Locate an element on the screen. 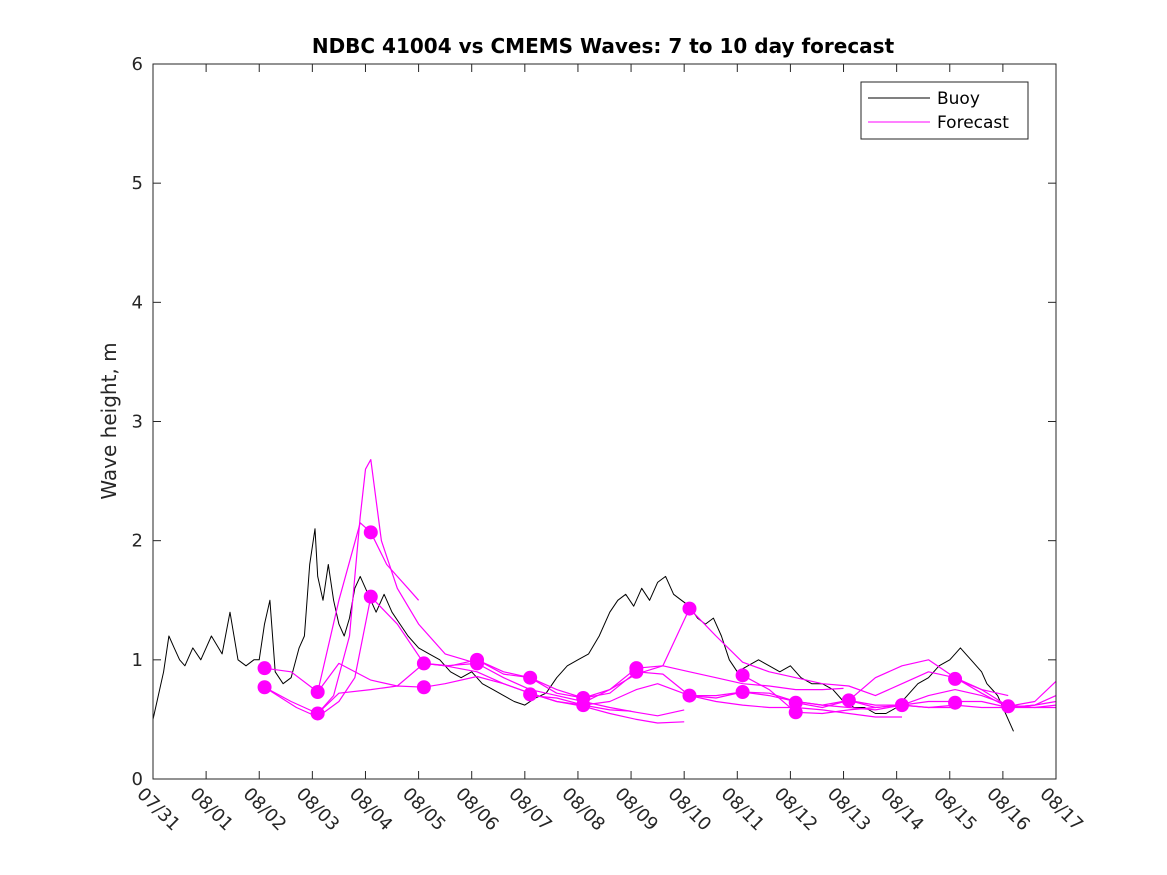 This screenshot has height=875, width=1167. x-tick-label: 08/06 is located at coordinates (477, 810).